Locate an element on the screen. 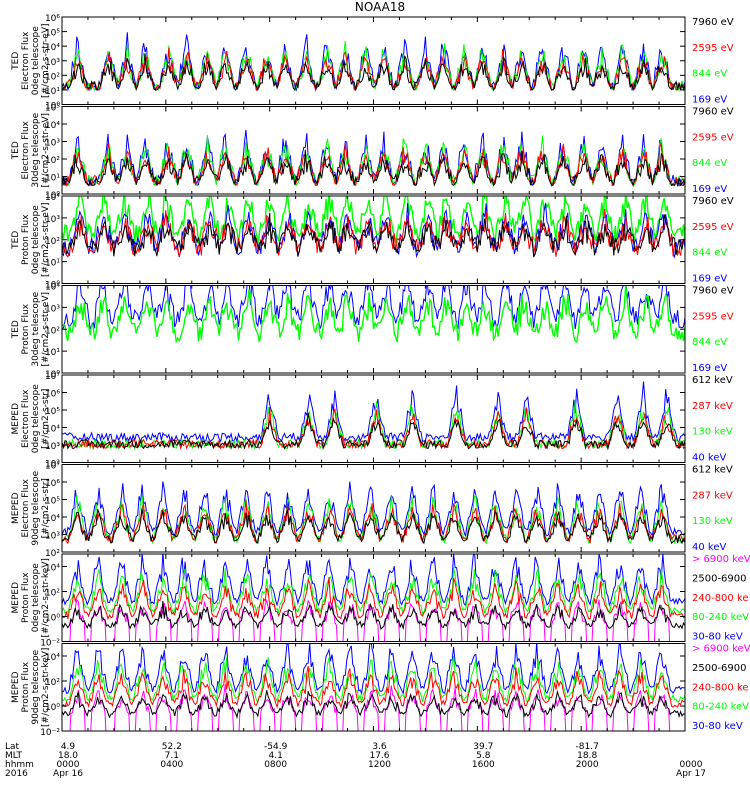 This screenshot has width=750, height=800. y-axis-label-line: [#/cm2-s-str] is located at coordinates (46, 419).